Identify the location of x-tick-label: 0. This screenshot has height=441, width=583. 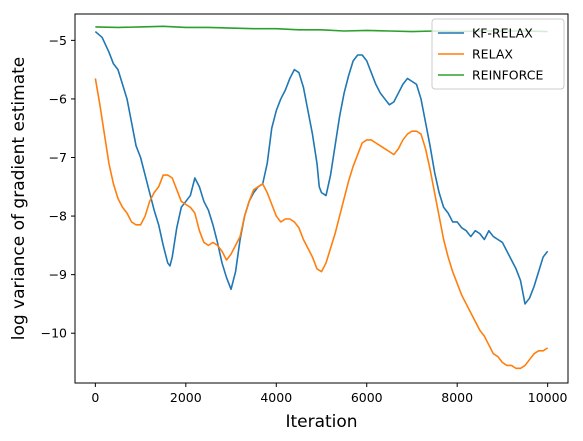
(95, 397).